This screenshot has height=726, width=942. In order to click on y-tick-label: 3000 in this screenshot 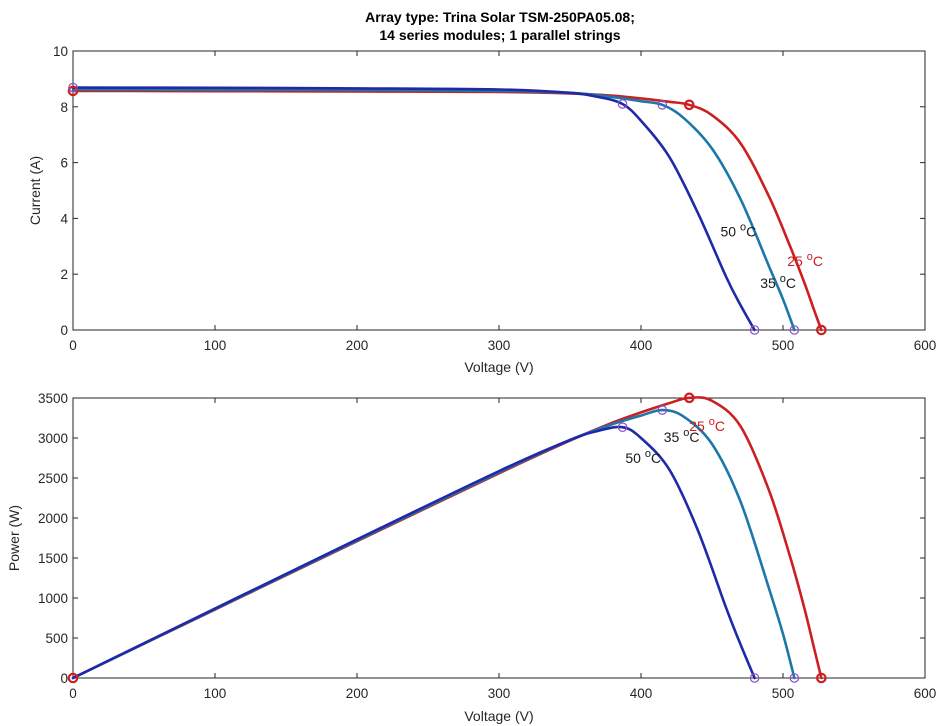, I will do `click(53, 438)`.